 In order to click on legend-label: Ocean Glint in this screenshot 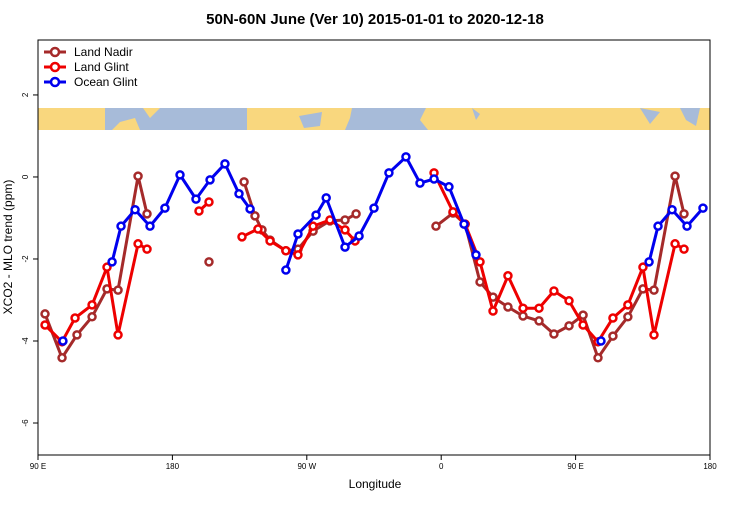, I will do `click(106, 82)`.